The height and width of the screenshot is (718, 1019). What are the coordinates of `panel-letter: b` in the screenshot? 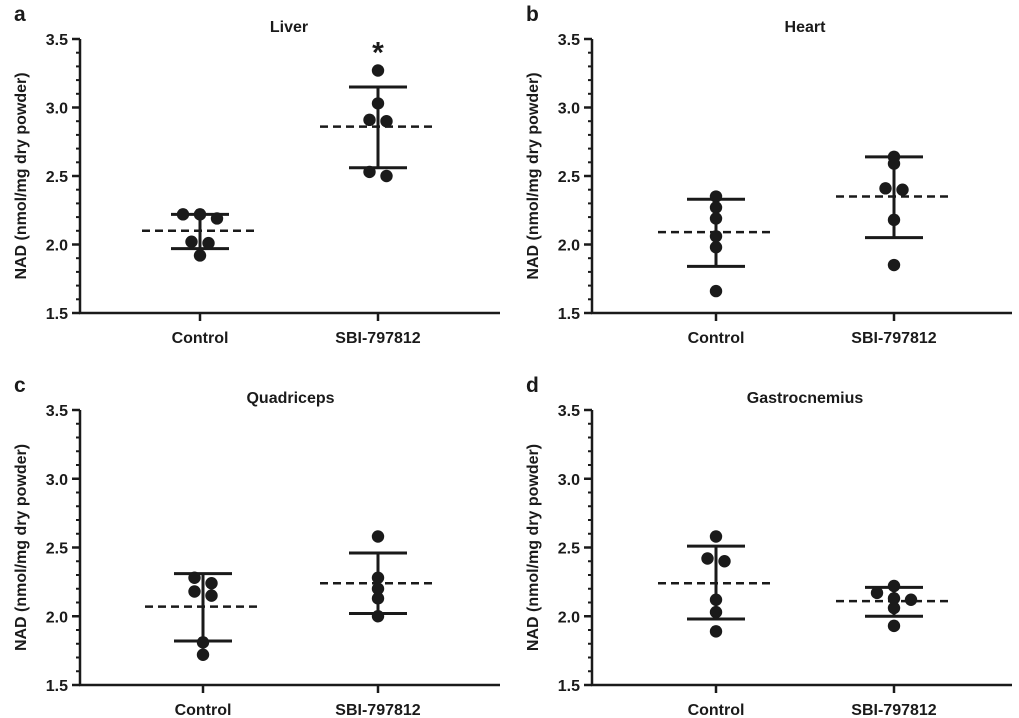 It's located at (532, 14).